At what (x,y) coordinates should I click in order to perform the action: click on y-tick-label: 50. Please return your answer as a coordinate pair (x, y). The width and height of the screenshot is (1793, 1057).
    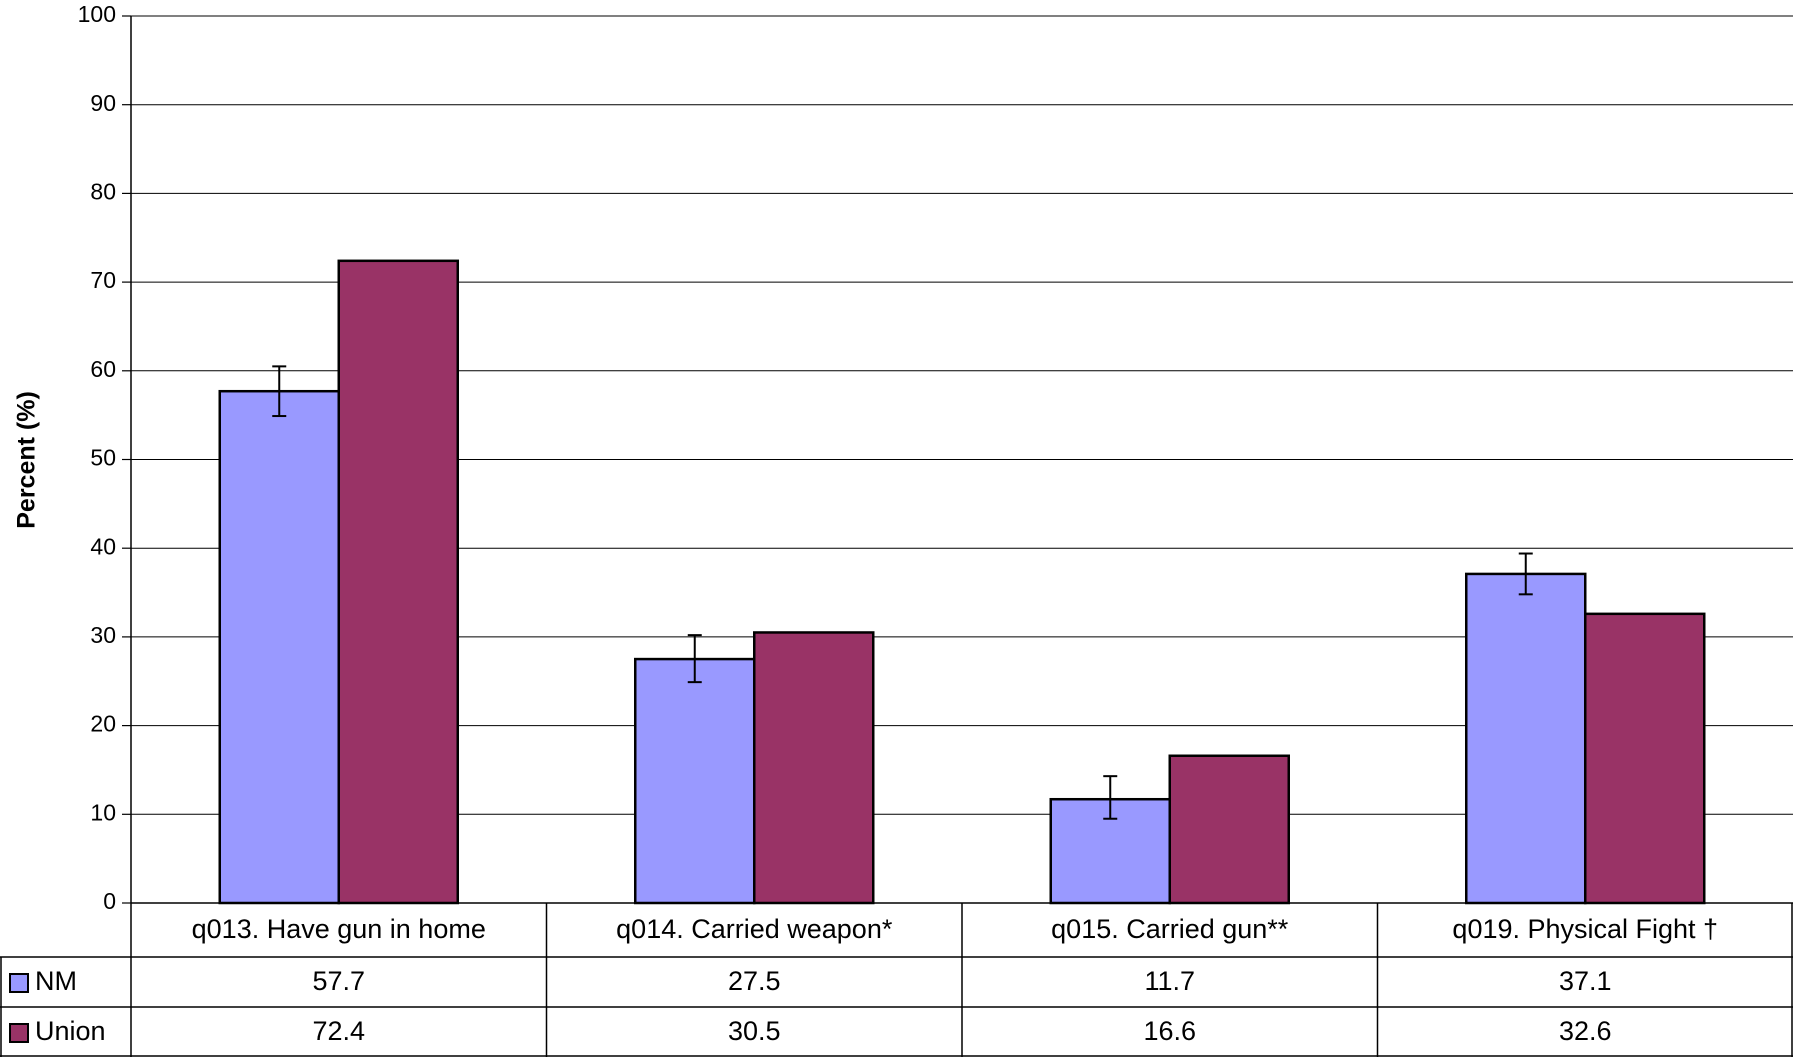
    Looking at the image, I should click on (103, 458).